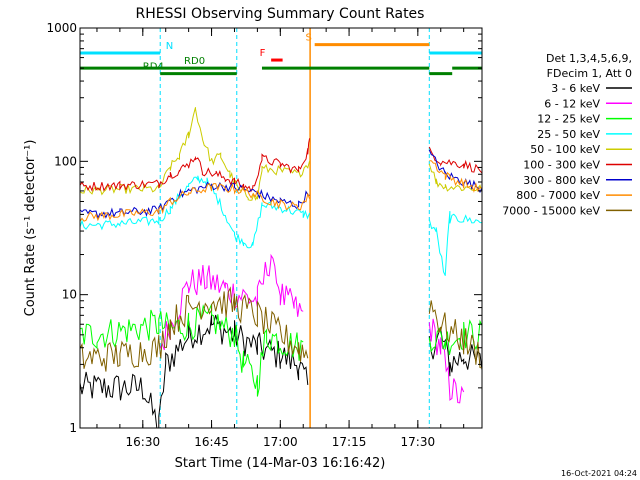 Image resolution: width=640 pixels, height=480 pixels. I want to click on legend-label-3: 25 - 50 keV, so click(568, 134).